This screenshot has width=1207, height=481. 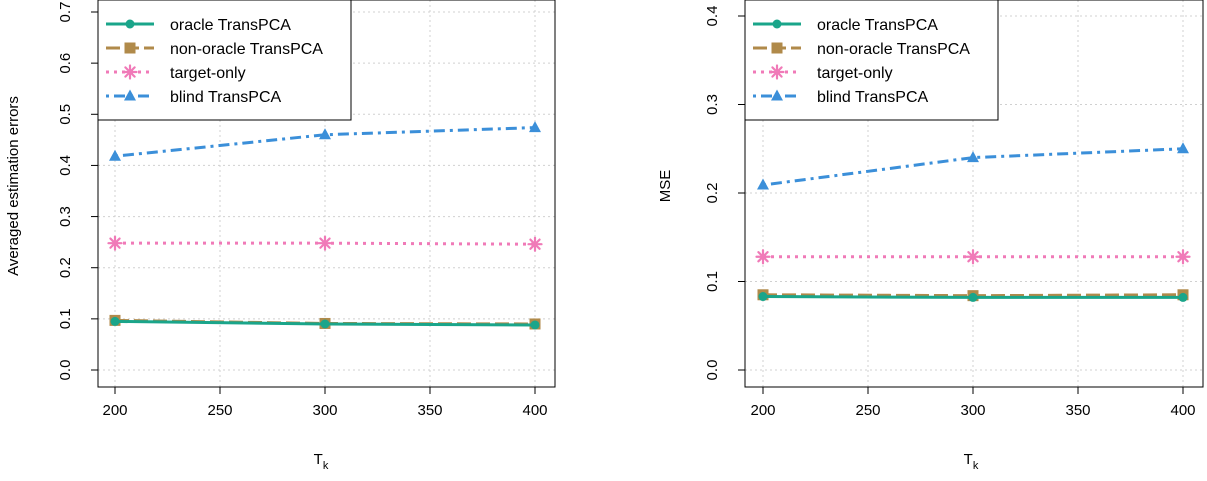 I want to click on y-tick-label: 0.6, so click(x=65, y=63).